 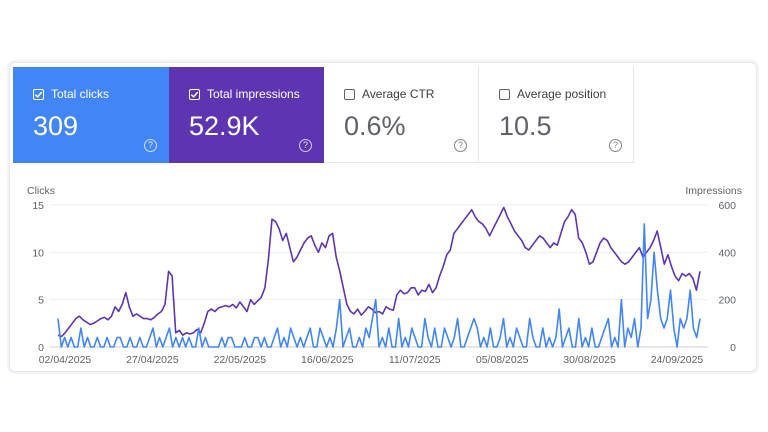 I want to click on metric-value: 52.9K, so click(x=224, y=126).